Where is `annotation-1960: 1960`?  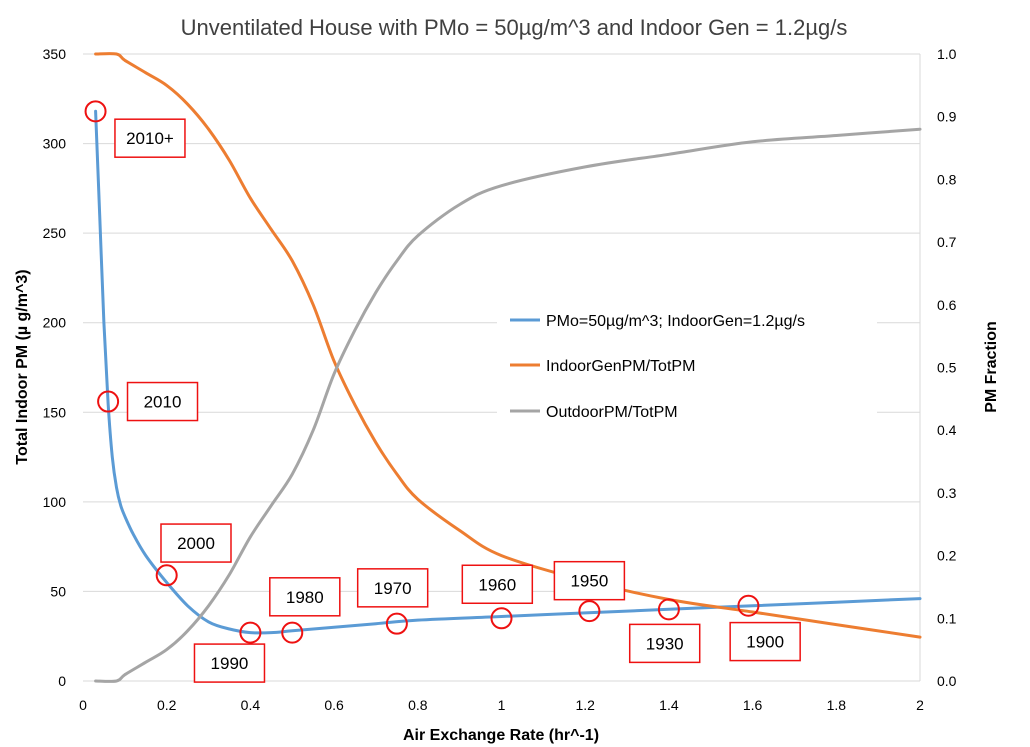 annotation-1960: 1960 is located at coordinates (497, 597).